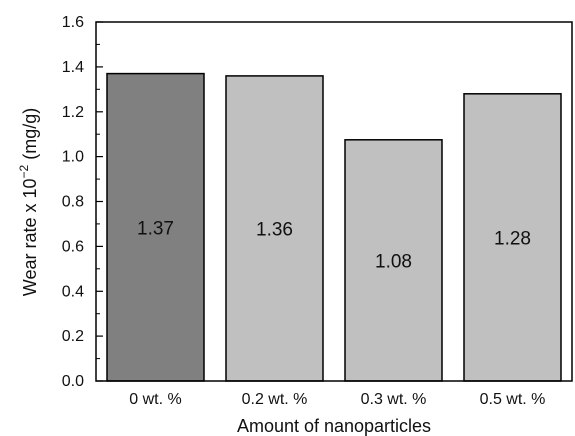  I want to click on x-tick-label-0: 0 wt. %, so click(155, 399).